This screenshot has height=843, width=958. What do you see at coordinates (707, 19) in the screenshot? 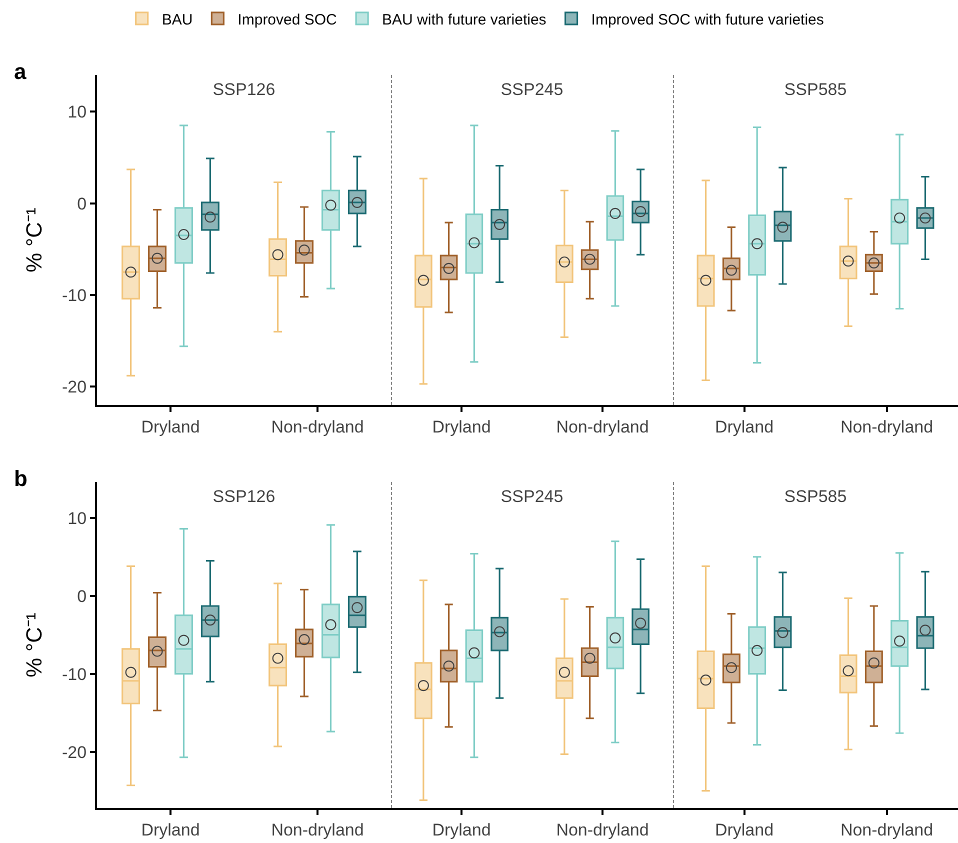
I see `legend-label: Improved SOC with future varieties` at bounding box center [707, 19].